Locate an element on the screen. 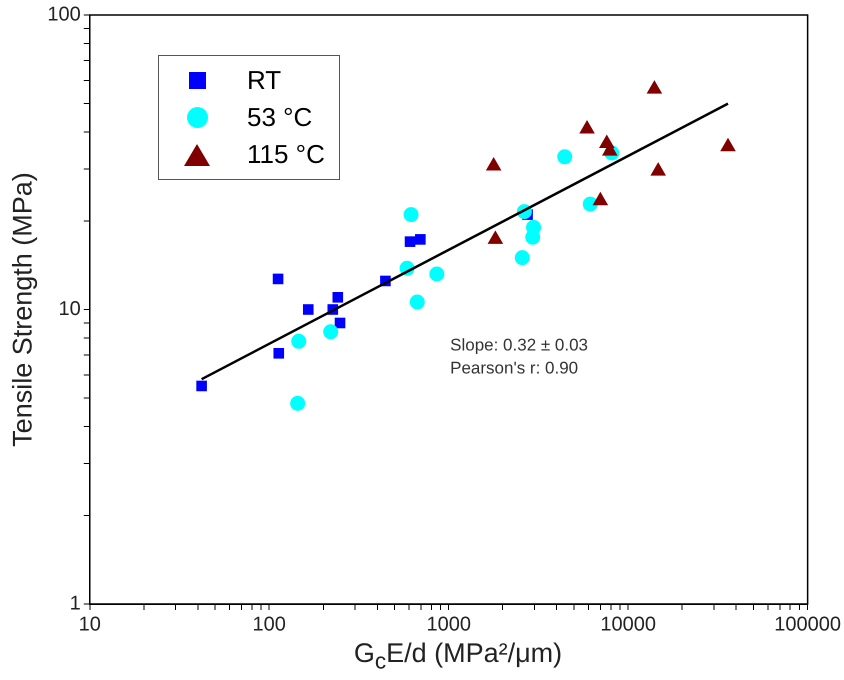 The image size is (844, 680). y-tick-label: 100 is located at coordinates (64, 15).